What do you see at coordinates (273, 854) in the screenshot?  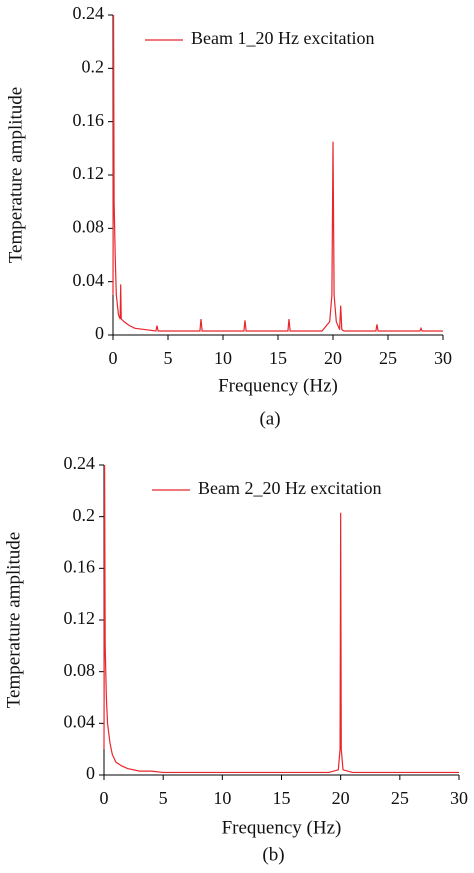 I see `caption: (b)` at bounding box center [273, 854].